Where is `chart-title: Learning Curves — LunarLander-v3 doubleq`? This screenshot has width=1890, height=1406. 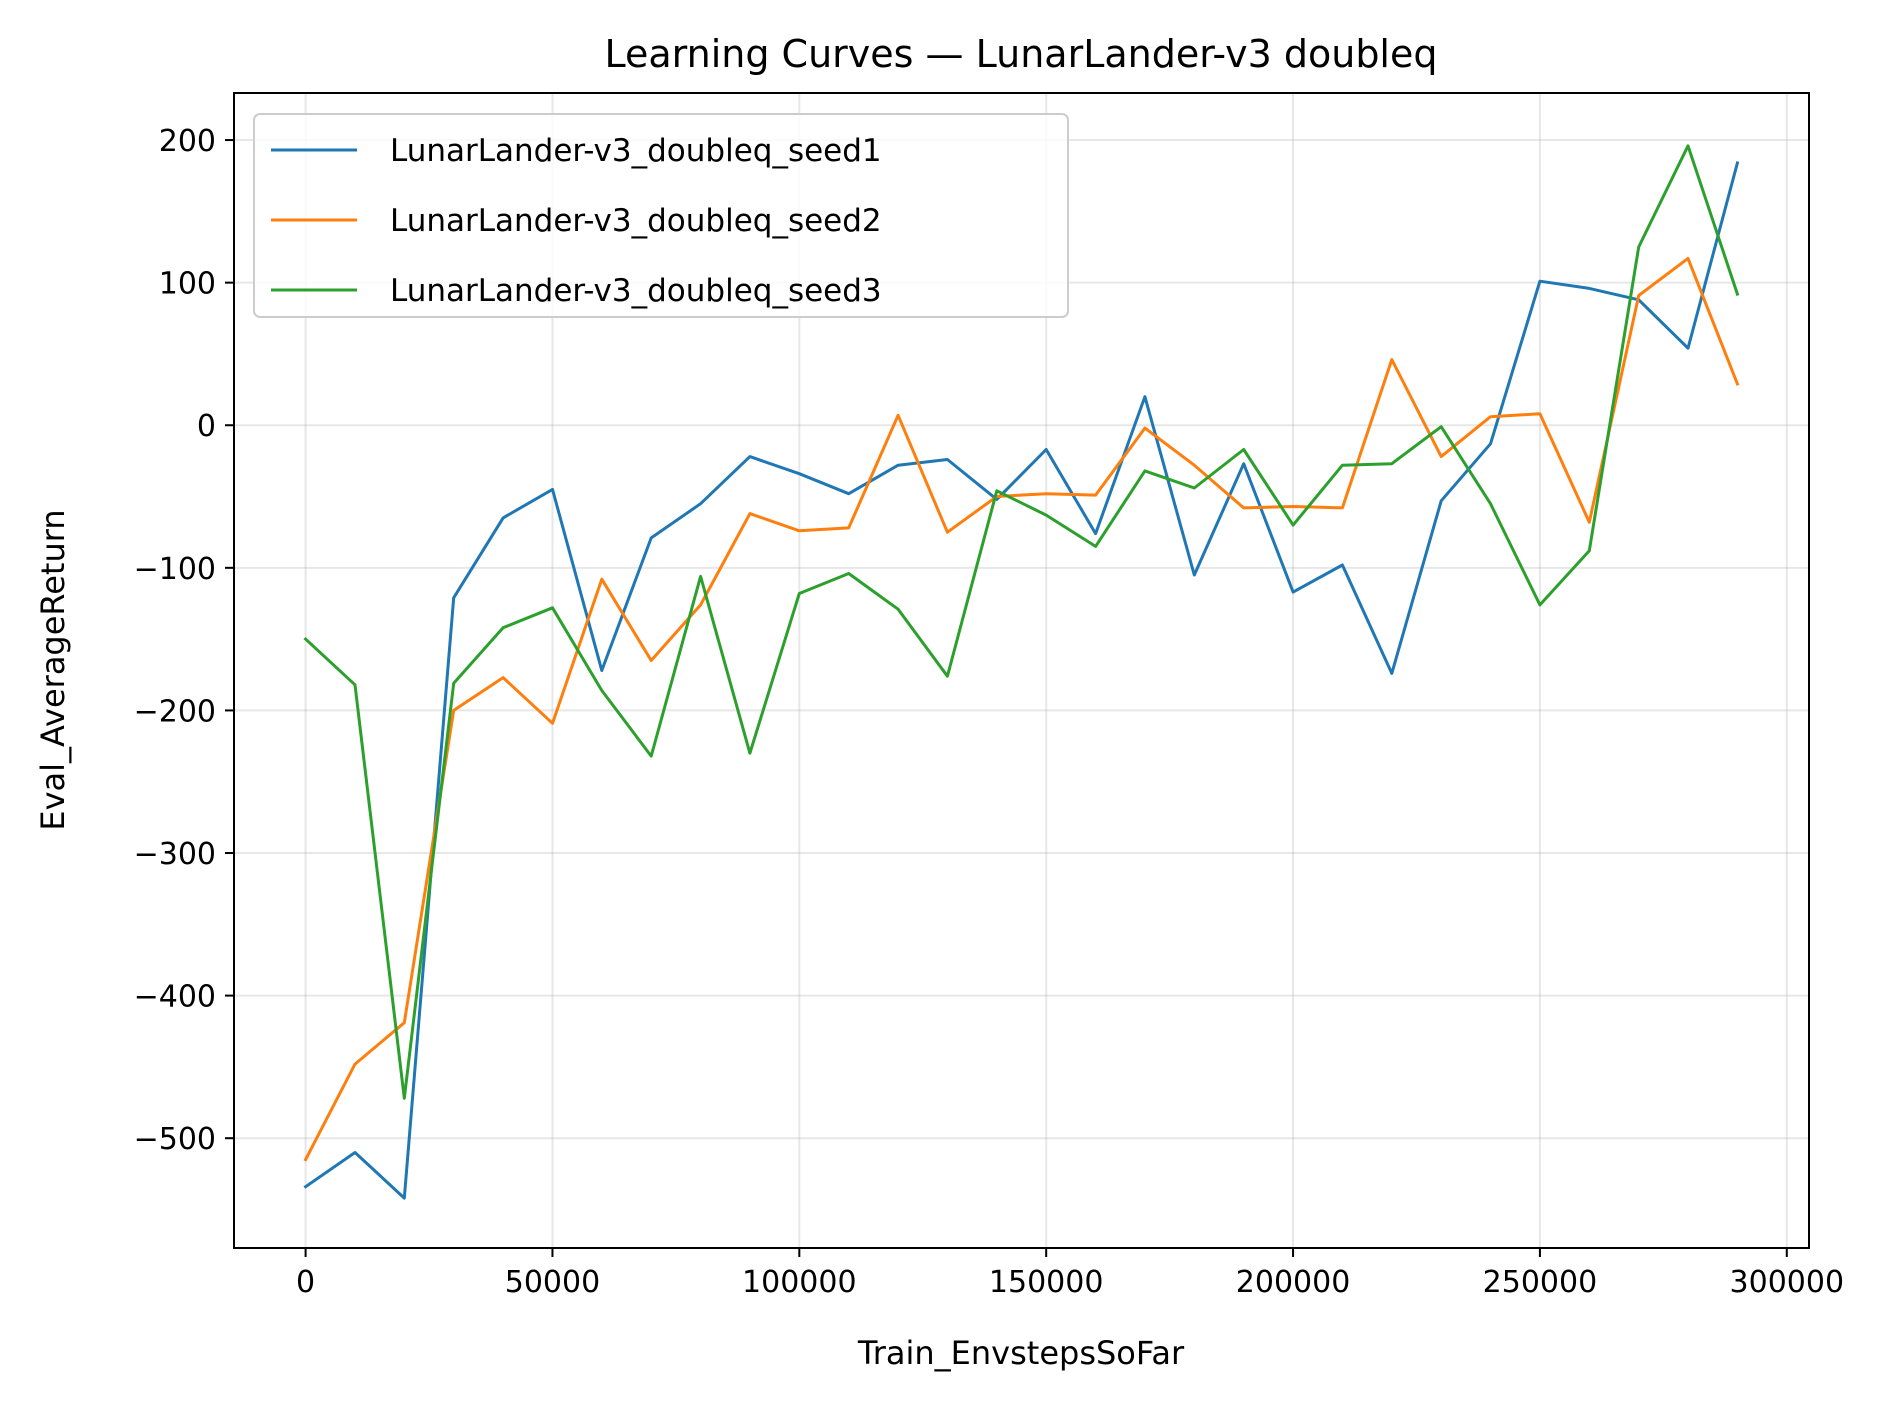 chart-title: Learning Curves — LunarLander-v3 doubleq is located at coordinates (1021, 54).